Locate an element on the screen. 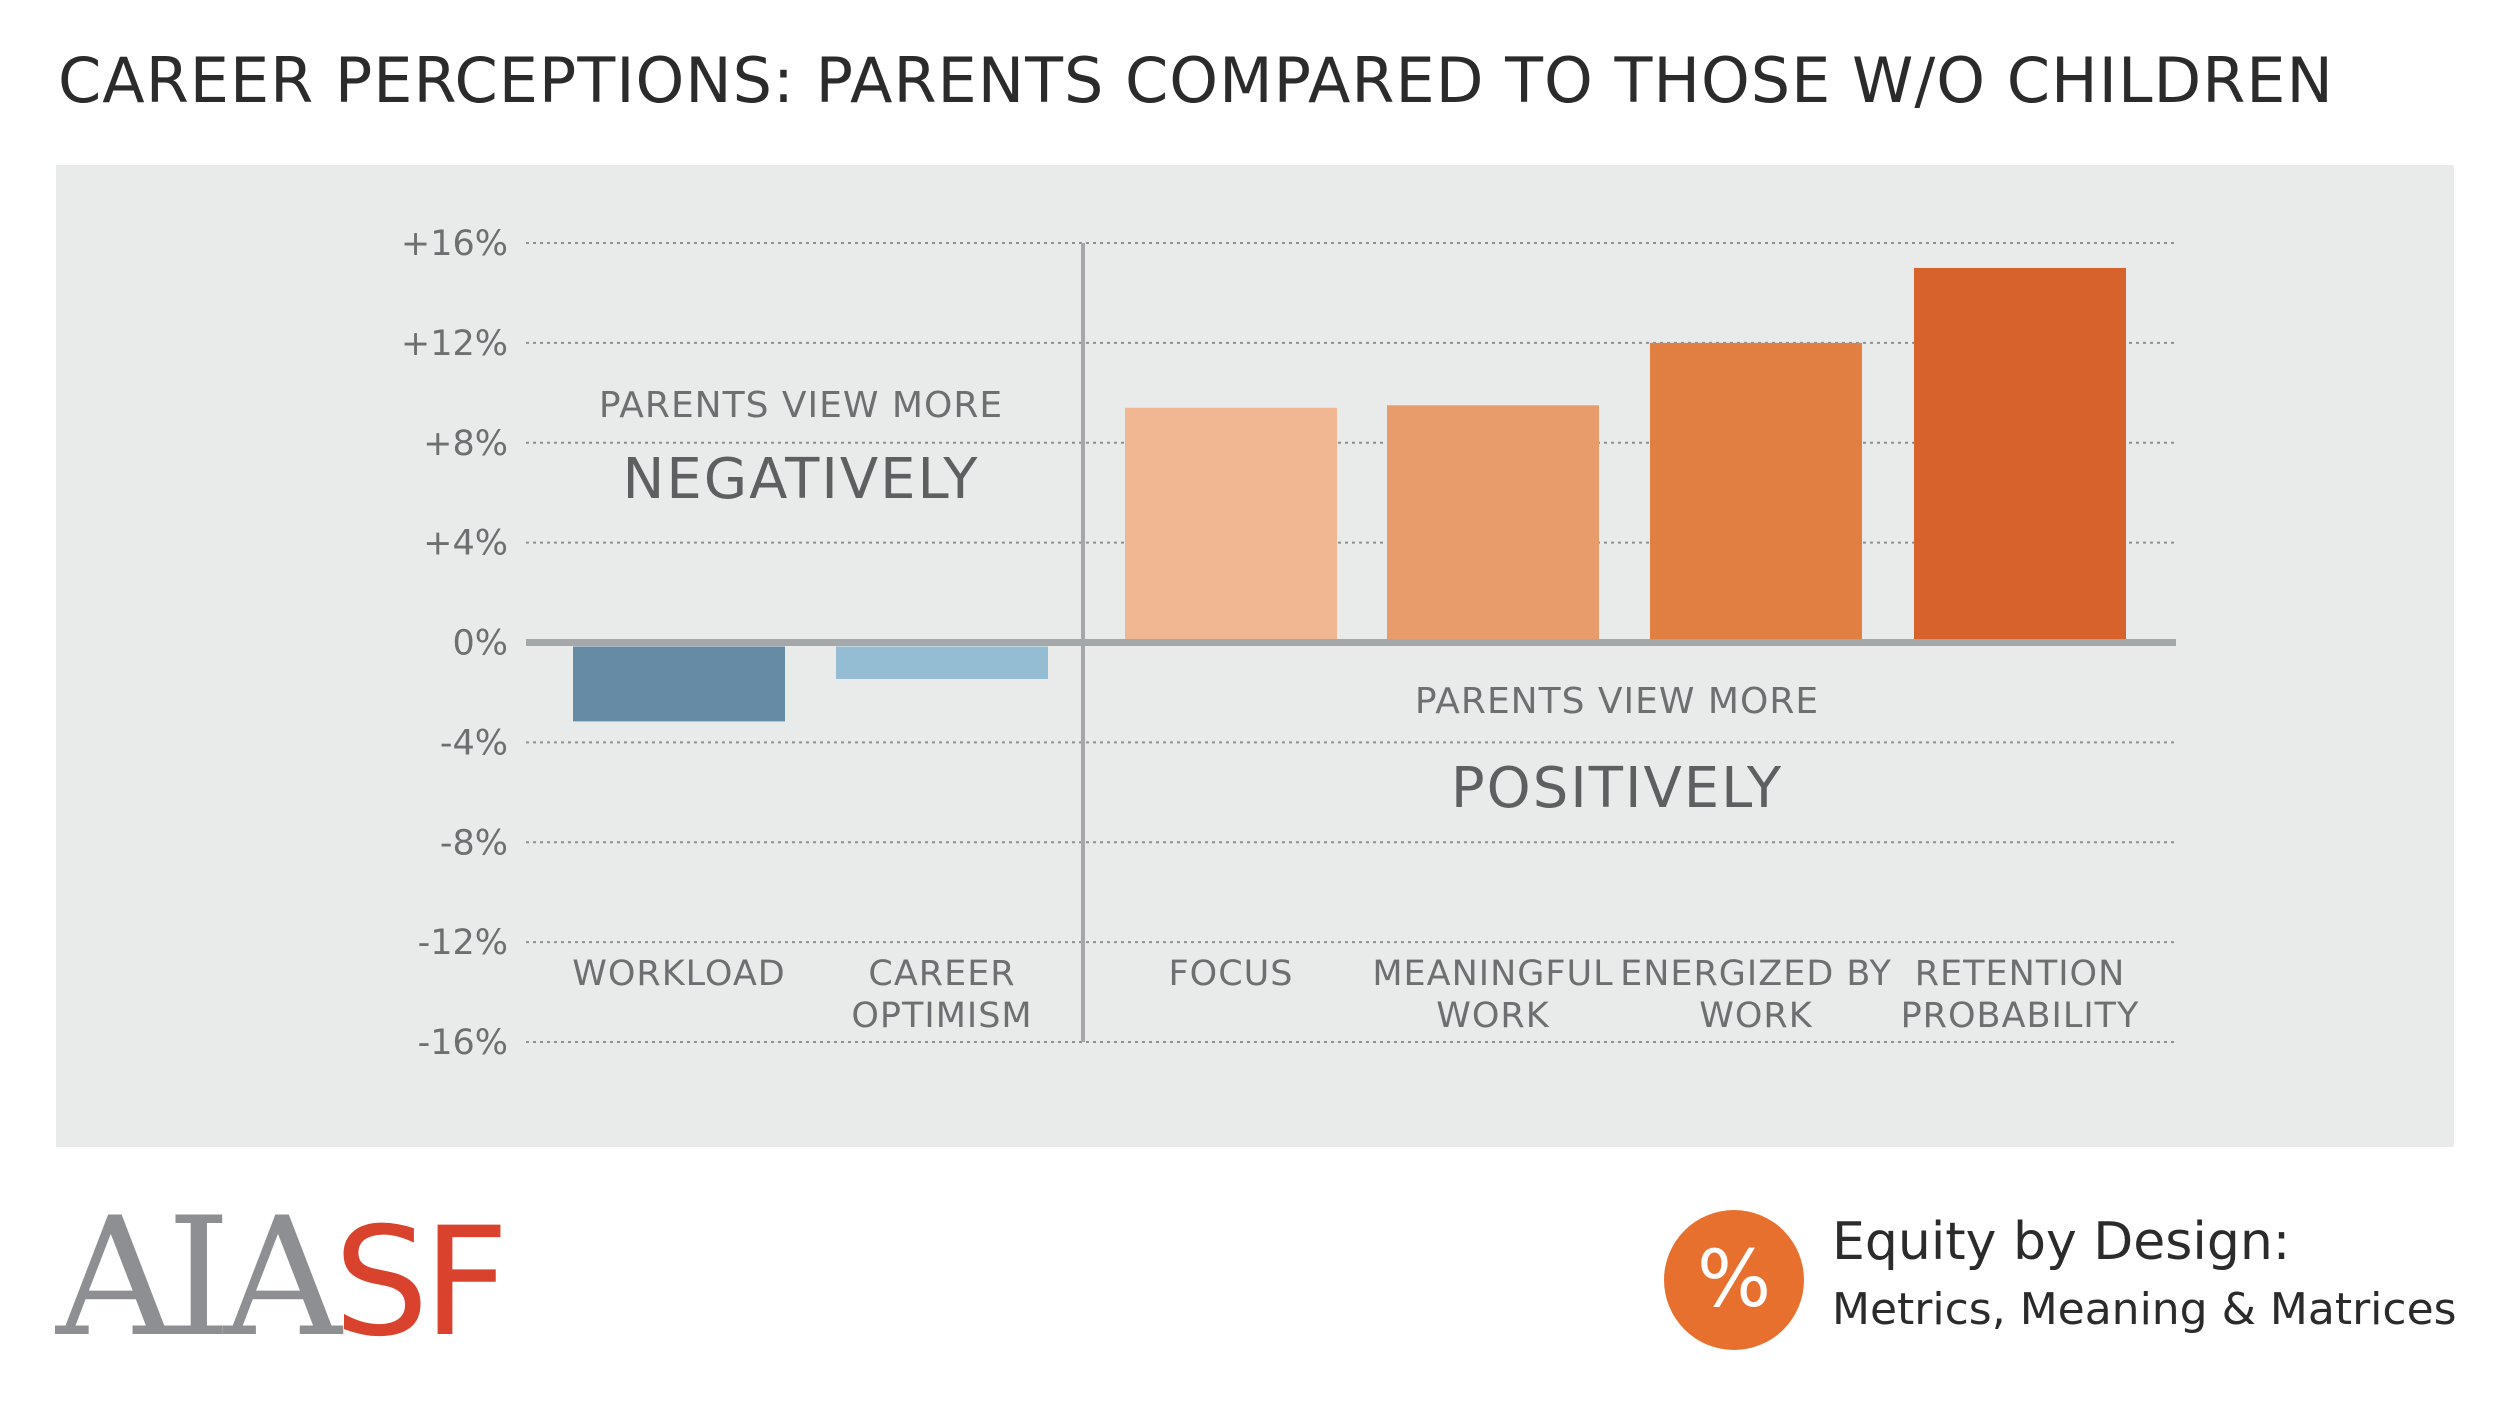  category-label: RETENTION is located at coordinates (2020, 974).